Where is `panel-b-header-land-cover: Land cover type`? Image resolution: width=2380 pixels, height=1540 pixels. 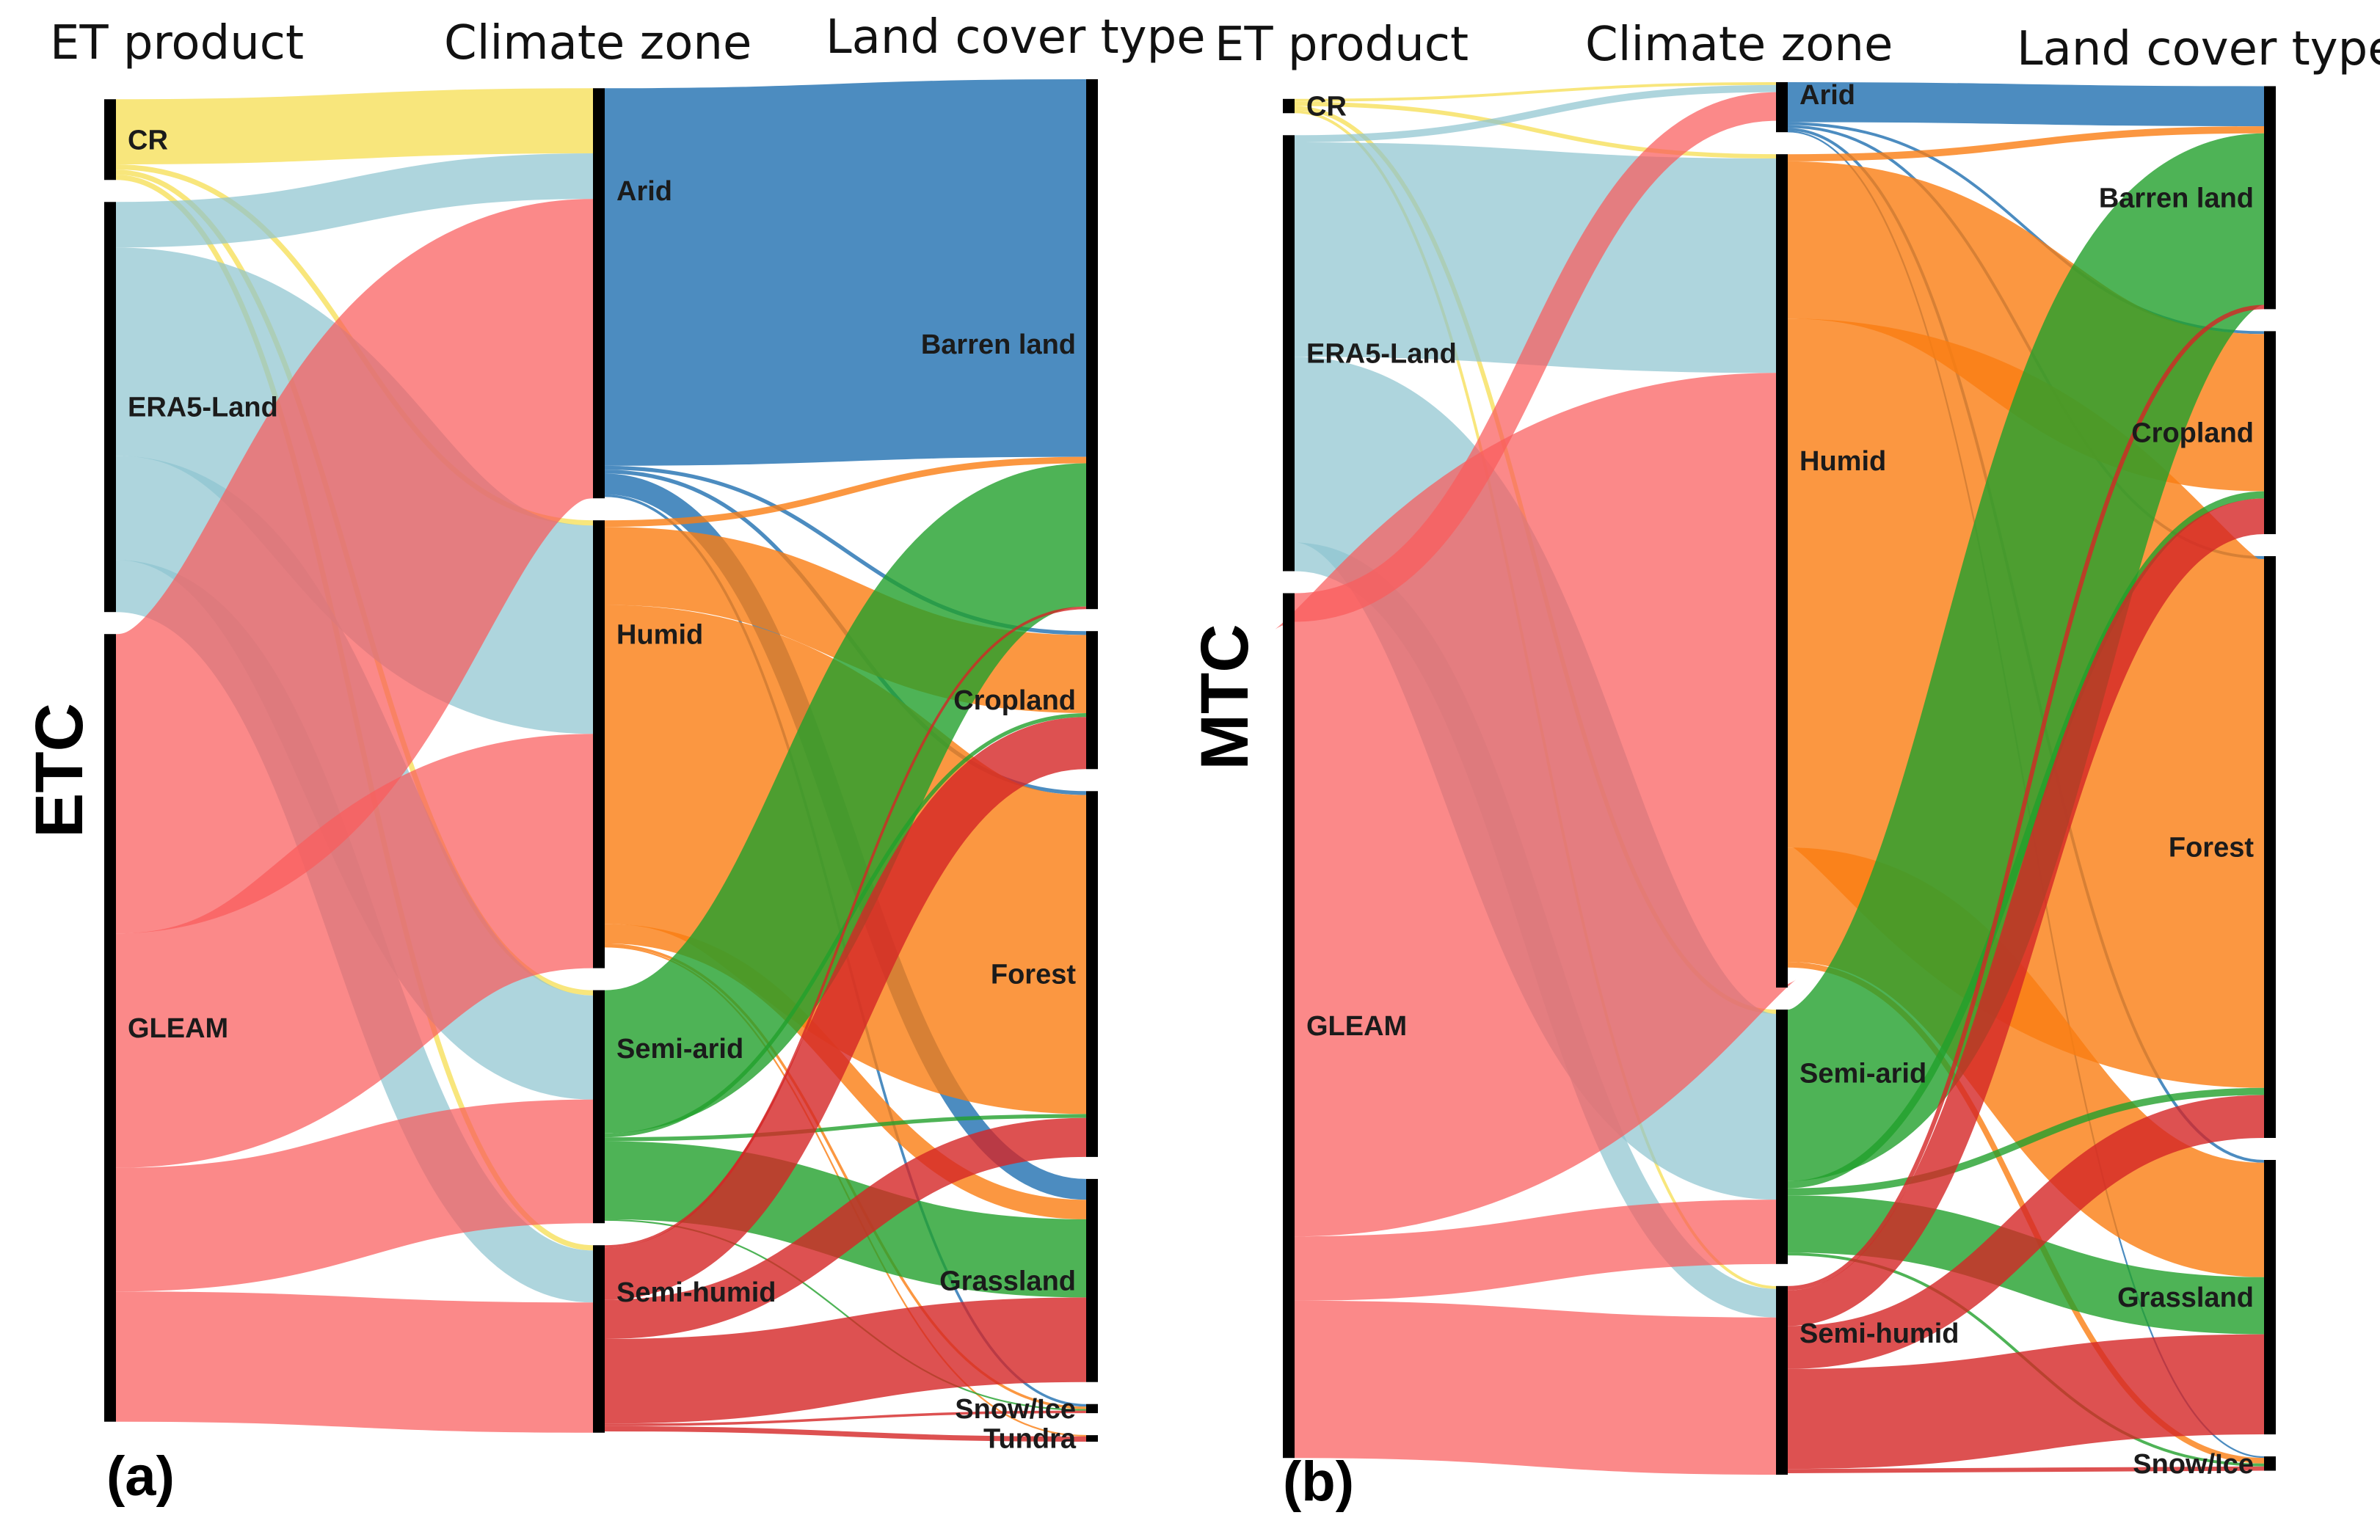 panel-b-header-land-cover: Land cover type is located at coordinates (2198, 49).